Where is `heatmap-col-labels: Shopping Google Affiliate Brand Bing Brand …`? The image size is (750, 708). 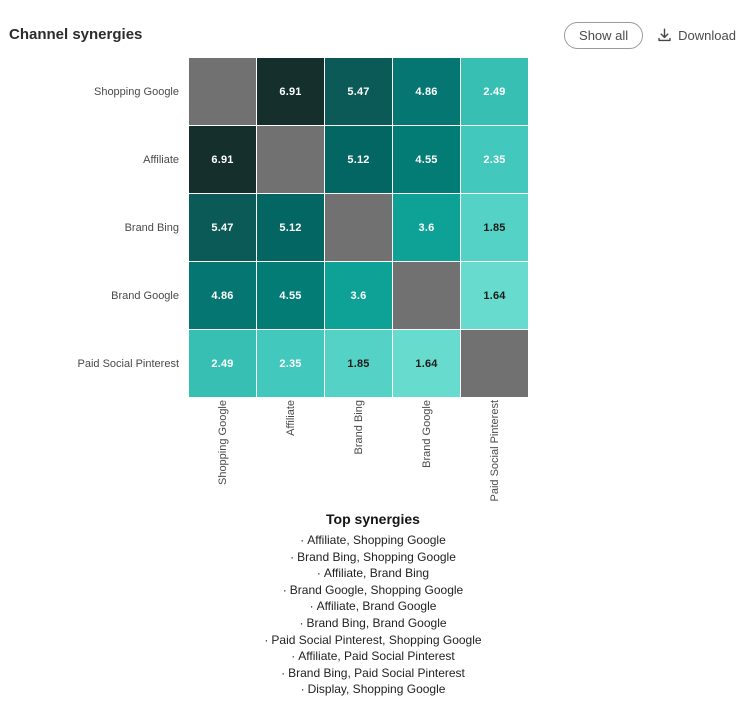
heatmap-col-labels: Shopping Google Affiliate Brand Bing Brand … is located at coordinates (358, 451).